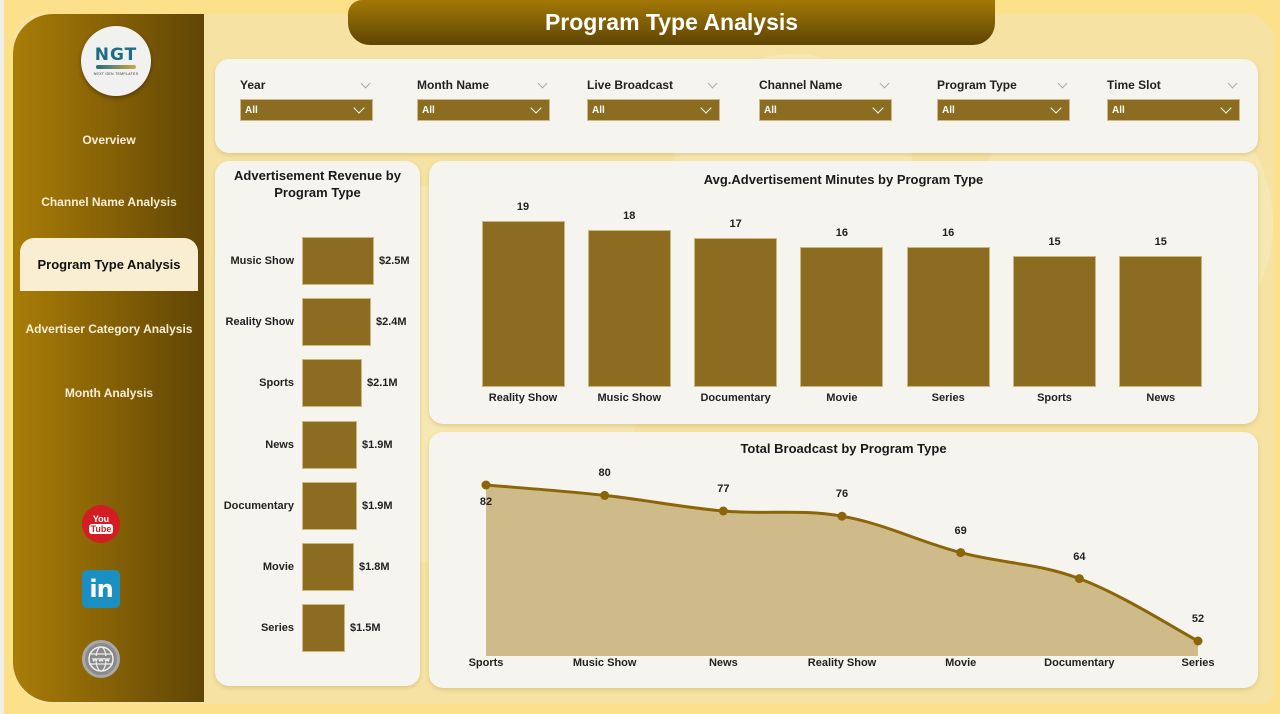 This screenshot has height=714, width=1280. Describe the element at coordinates (948, 233) in the screenshot. I see `value-label: 16` at that location.